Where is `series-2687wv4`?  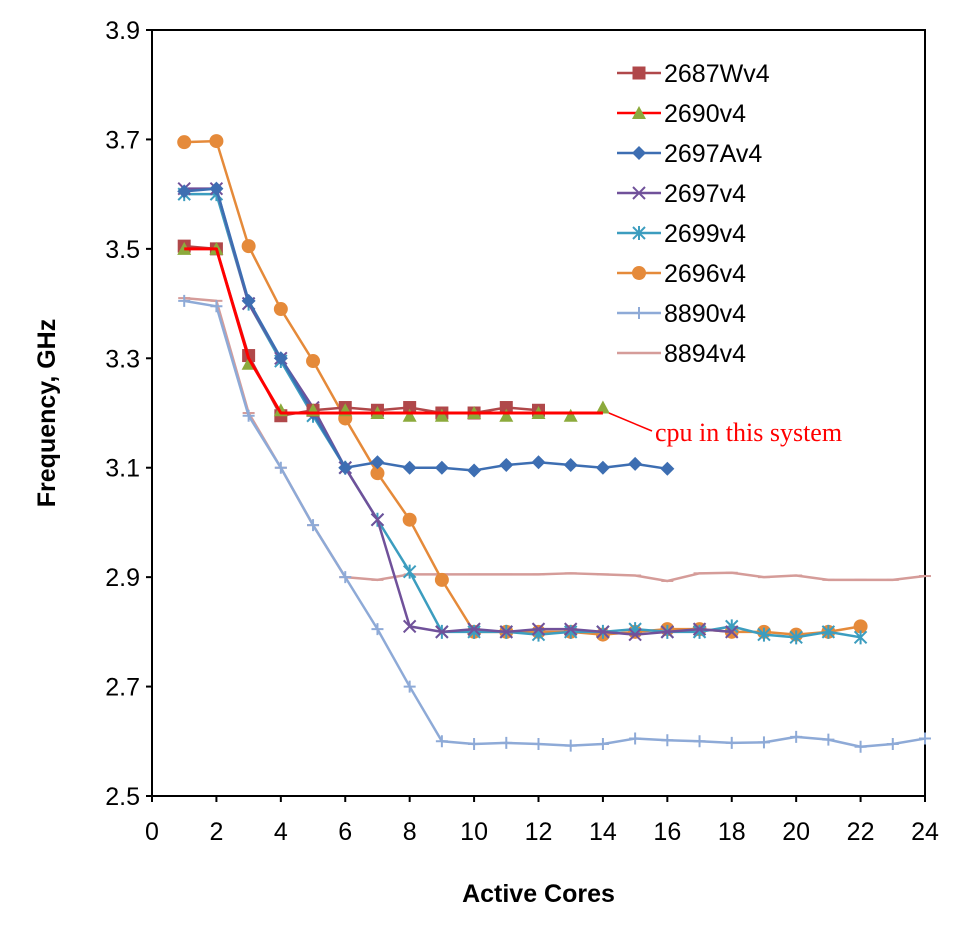 series-2687wv4 is located at coordinates (361, 331).